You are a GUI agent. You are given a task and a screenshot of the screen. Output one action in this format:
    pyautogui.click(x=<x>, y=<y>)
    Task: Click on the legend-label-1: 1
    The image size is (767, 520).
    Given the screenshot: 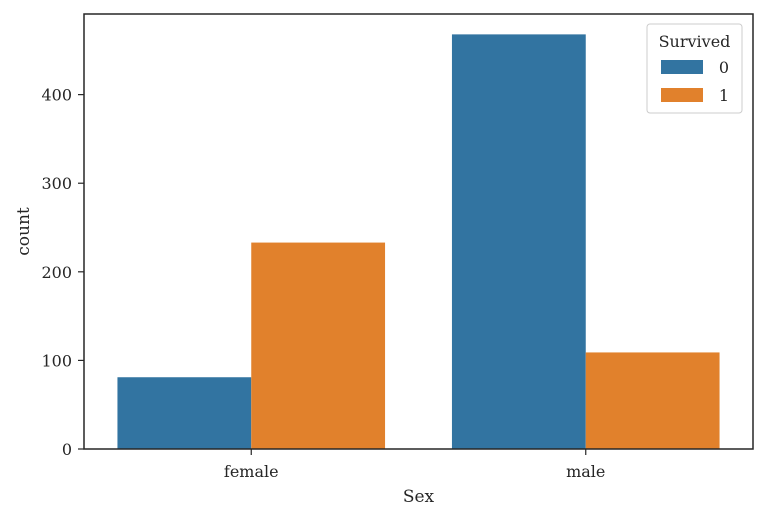 What is the action you would take?
    pyautogui.click(x=724, y=95)
    